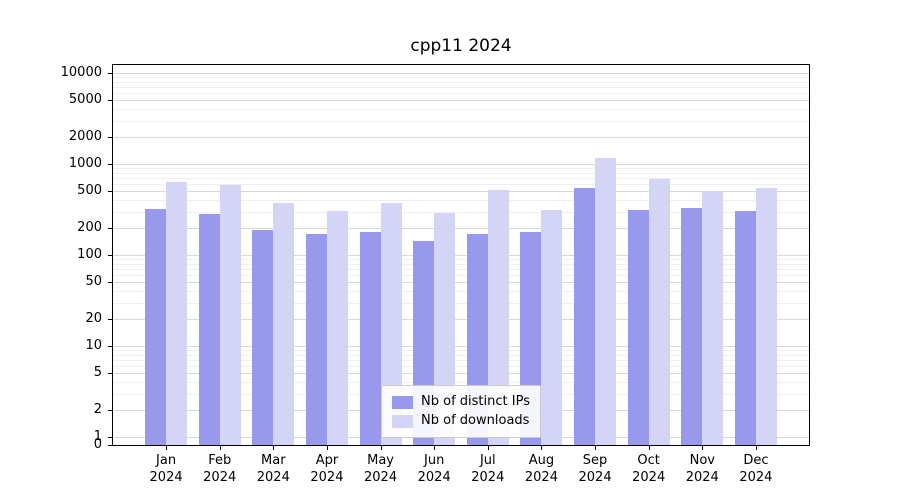 The height and width of the screenshot is (500, 900). What do you see at coordinates (85, 136) in the screenshot?
I see `y-tick-label: 2000` at bounding box center [85, 136].